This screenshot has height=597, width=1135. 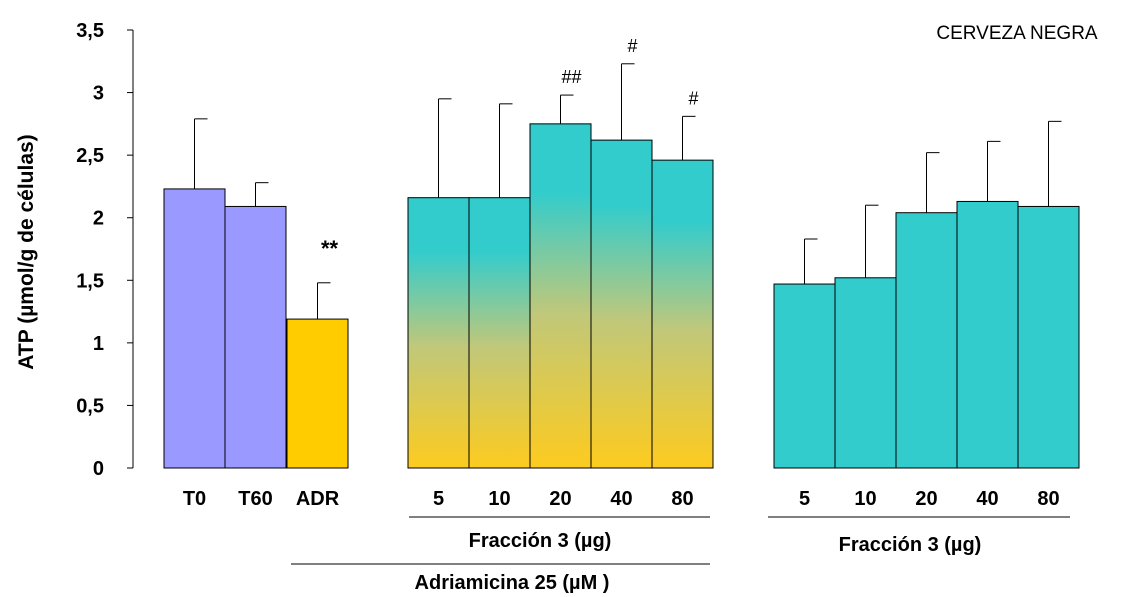 What do you see at coordinates (90, 406) in the screenshot?
I see `y-tick-label: 0,5` at bounding box center [90, 406].